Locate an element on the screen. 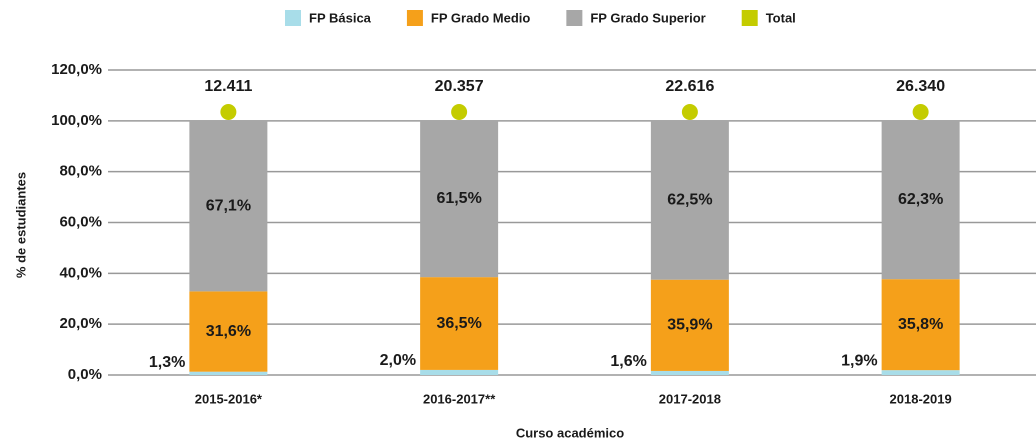 Image resolution: width=1036 pixels, height=444 pixels. value-label: 62,5% is located at coordinates (689, 199).